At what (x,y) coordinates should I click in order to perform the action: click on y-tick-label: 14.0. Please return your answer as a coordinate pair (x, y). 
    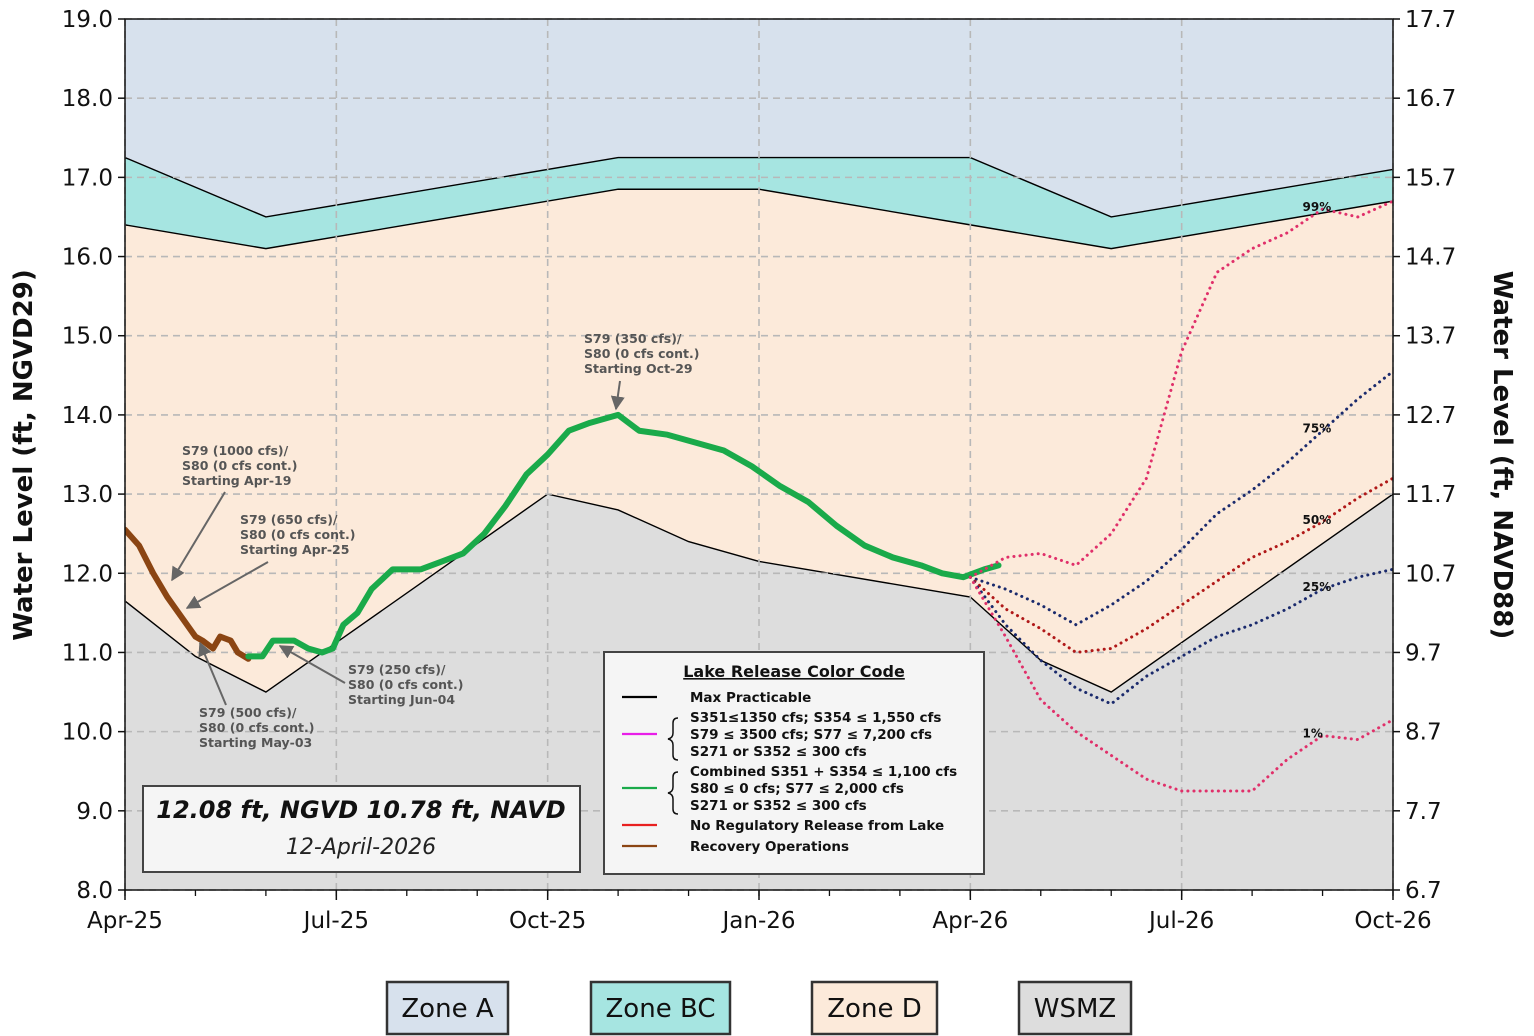
    Looking at the image, I should click on (87, 416).